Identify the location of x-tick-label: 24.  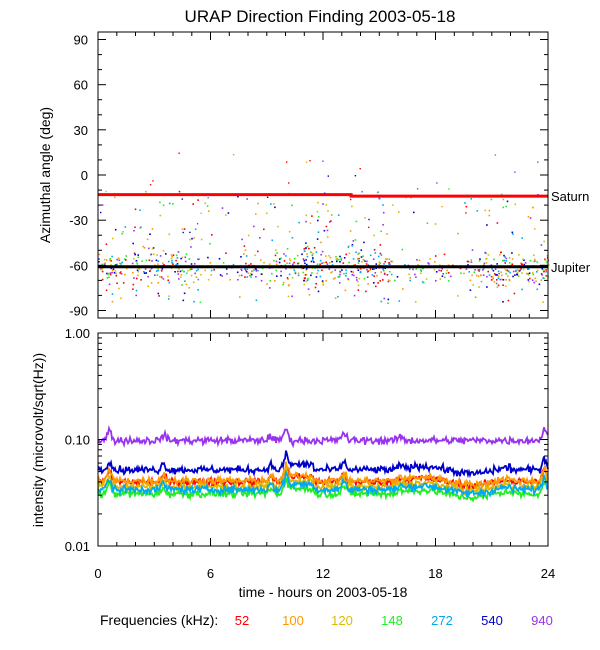
(548, 573).